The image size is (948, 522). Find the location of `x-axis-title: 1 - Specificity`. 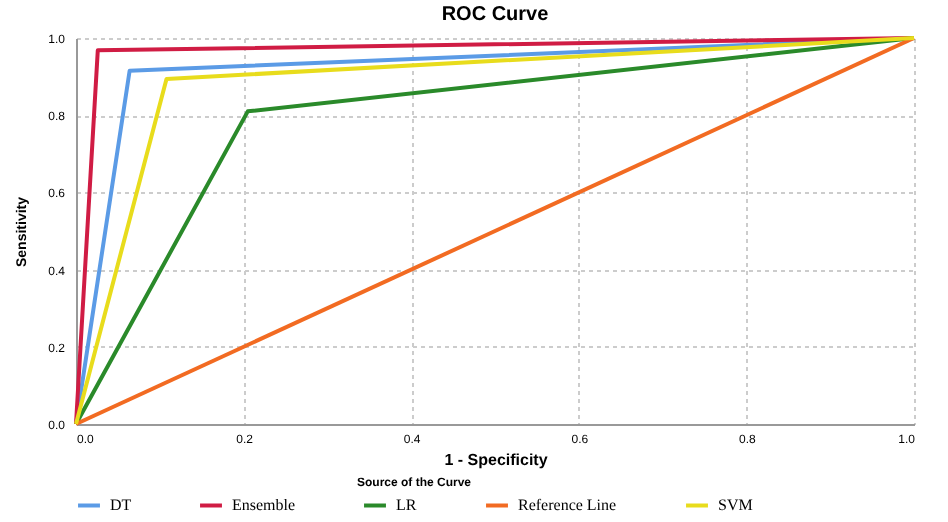

x-axis-title: 1 - Specificity is located at coordinates (496, 460).